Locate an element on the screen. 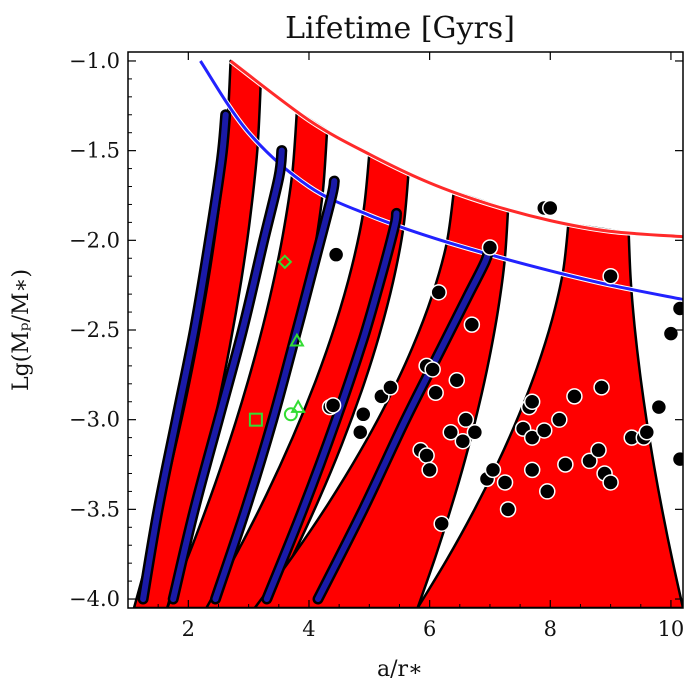 The image size is (691, 688). y-tick-label: −3.5 is located at coordinates (94, 509).